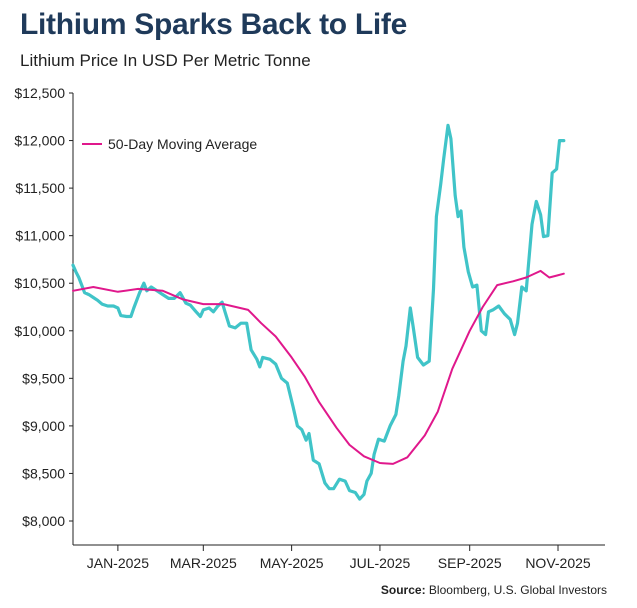 The width and height of the screenshot is (637, 608). I want to click on x-tick-label: SEP-2025, so click(470, 563).